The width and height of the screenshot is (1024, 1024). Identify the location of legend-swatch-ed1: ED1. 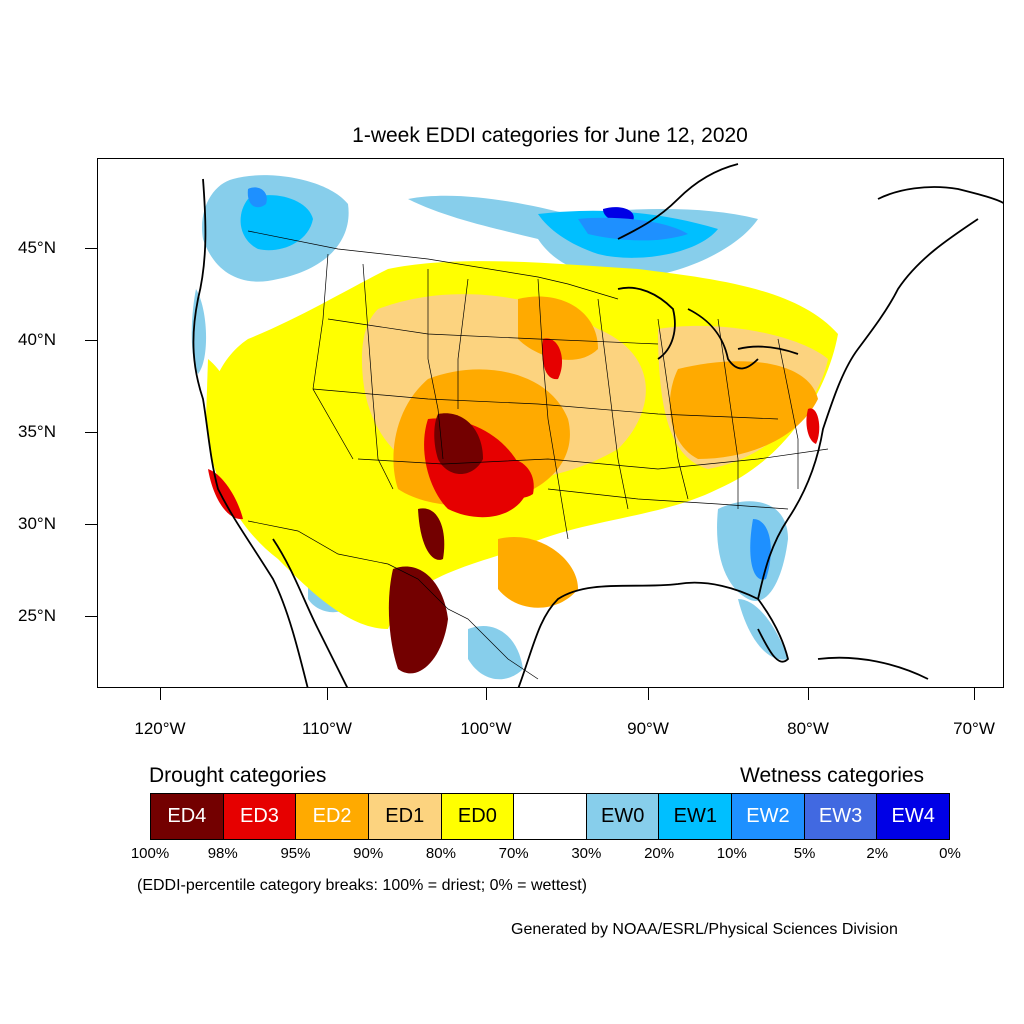
(405, 816).